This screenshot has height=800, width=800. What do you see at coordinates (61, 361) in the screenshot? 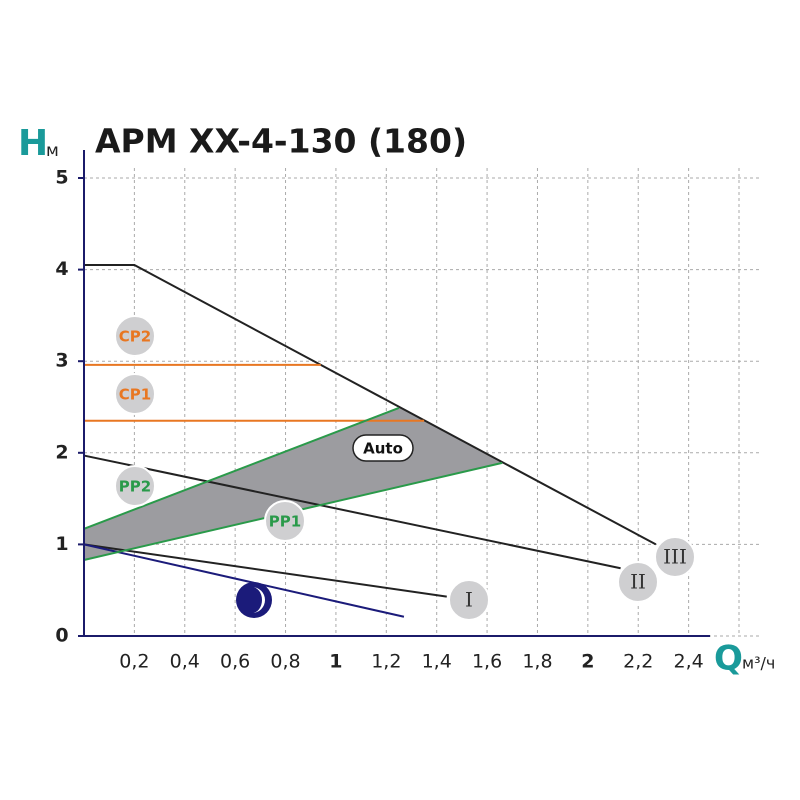
I see `y-tick-label: 3` at bounding box center [61, 361].